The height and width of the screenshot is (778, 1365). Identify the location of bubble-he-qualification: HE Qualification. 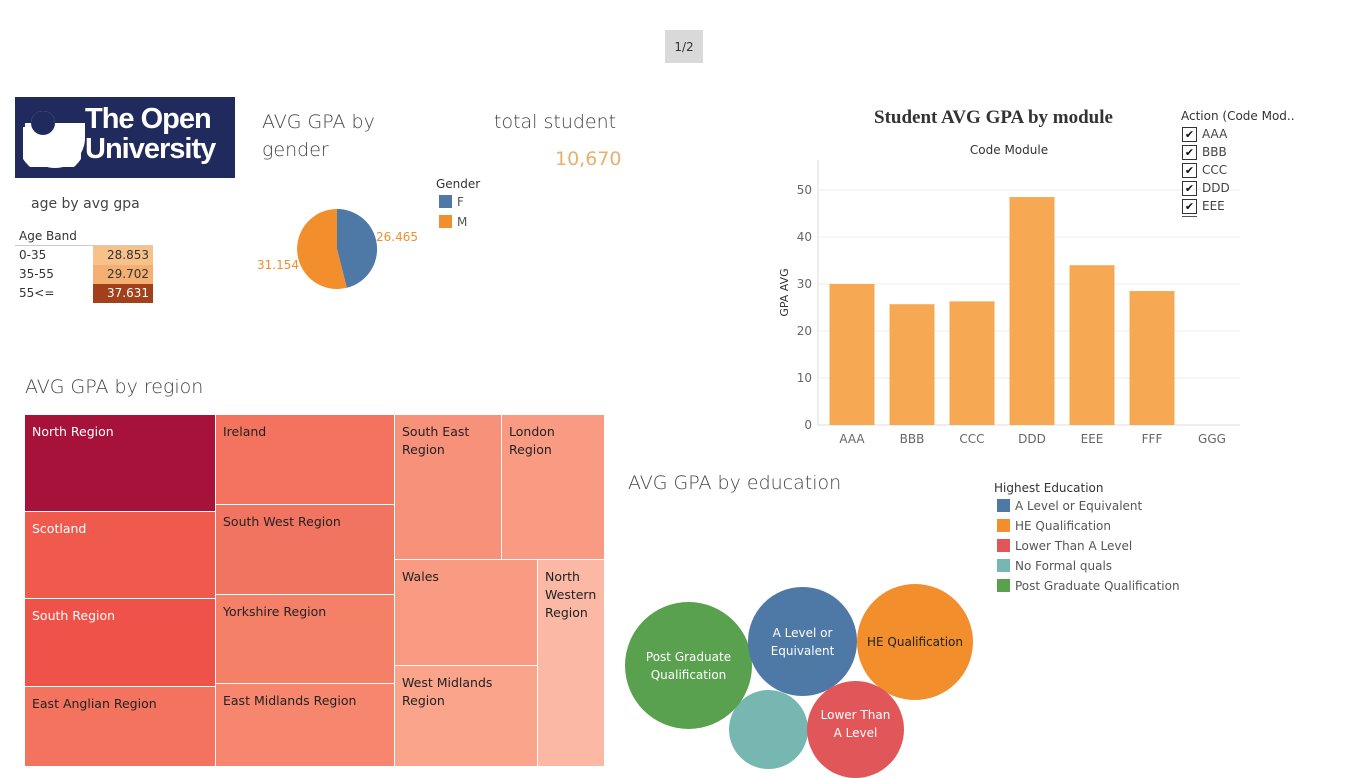
(915, 642).